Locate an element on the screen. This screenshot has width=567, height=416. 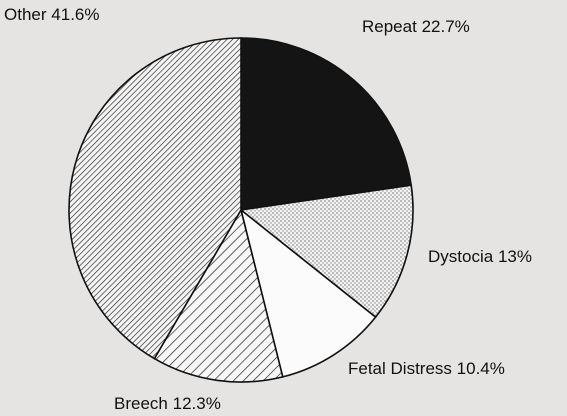
value-label: 41.6% is located at coordinates (75, 14).